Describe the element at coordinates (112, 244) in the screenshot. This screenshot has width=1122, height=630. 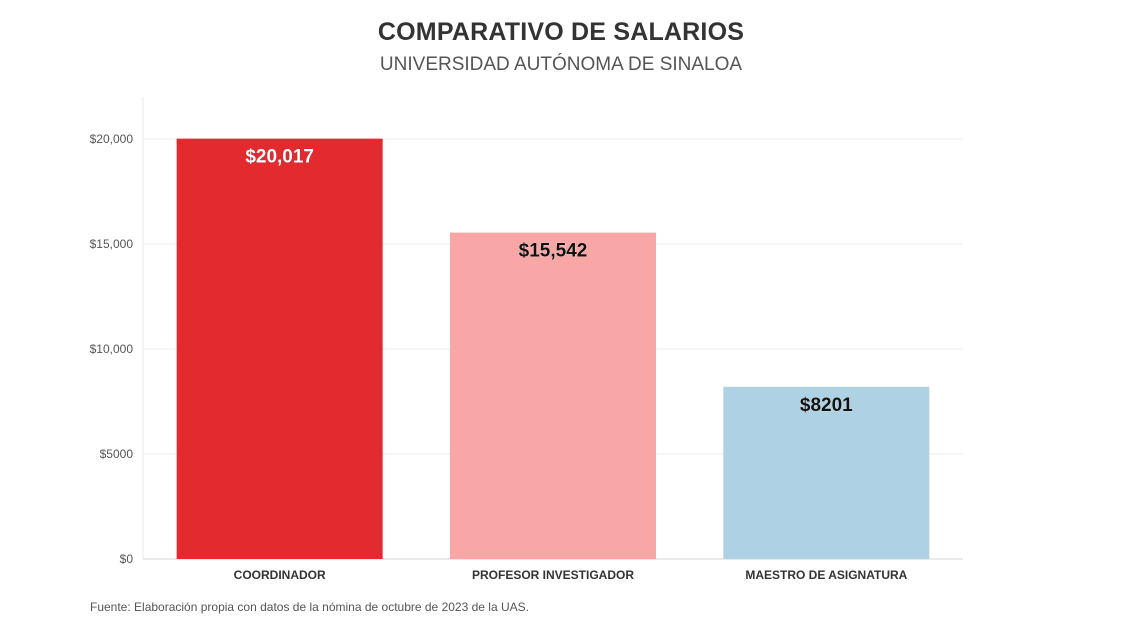
I see `y-tick-label: $15,000` at that location.